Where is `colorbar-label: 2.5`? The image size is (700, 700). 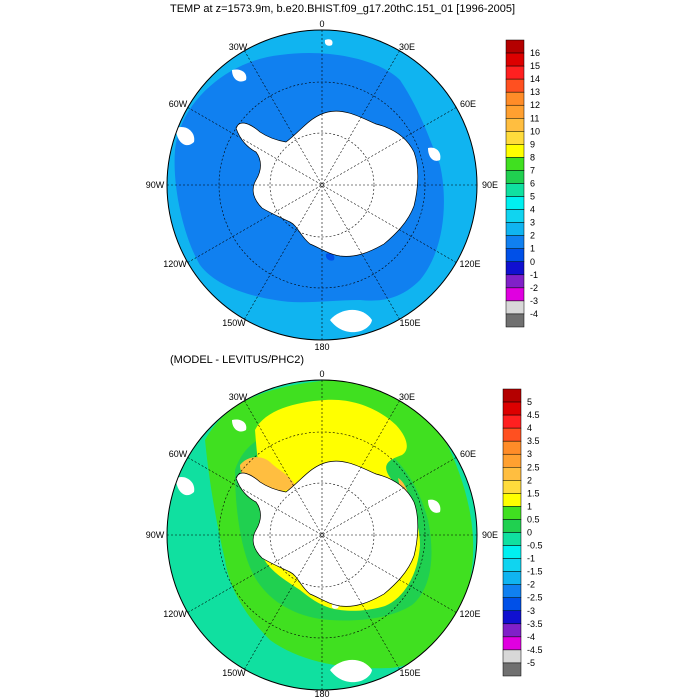
colorbar-label: 2.5 is located at coordinates (533, 467).